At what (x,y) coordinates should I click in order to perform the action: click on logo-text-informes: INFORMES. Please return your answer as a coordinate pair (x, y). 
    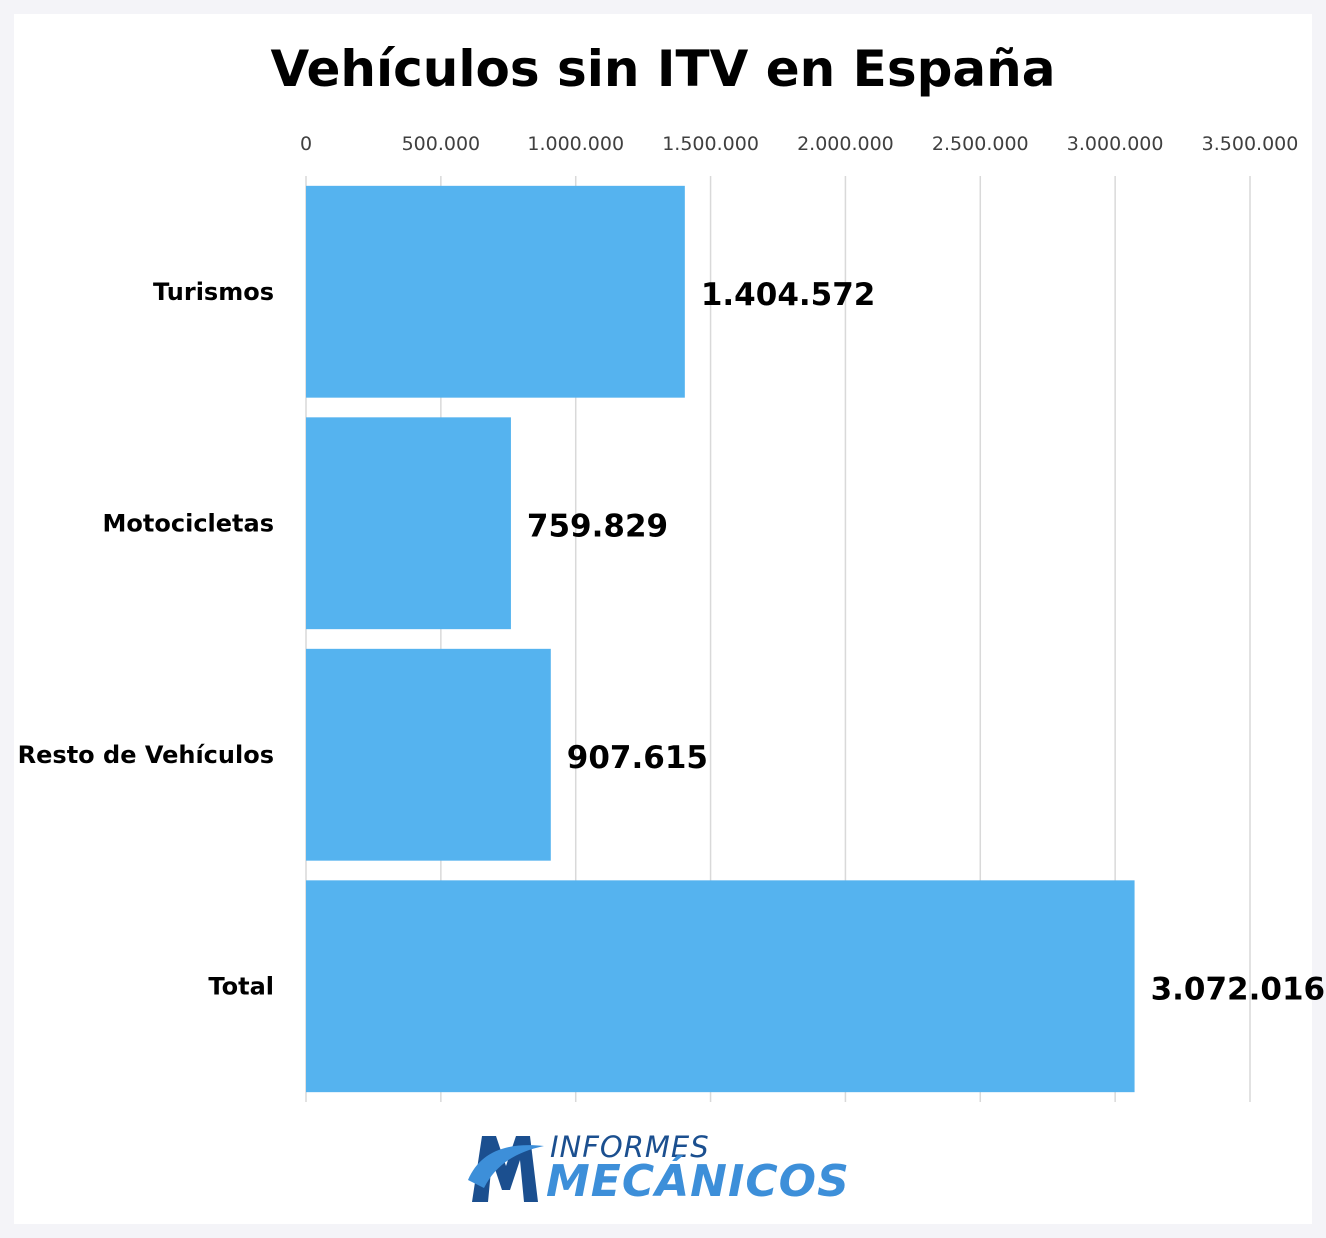
    Looking at the image, I should click on (630, 1147).